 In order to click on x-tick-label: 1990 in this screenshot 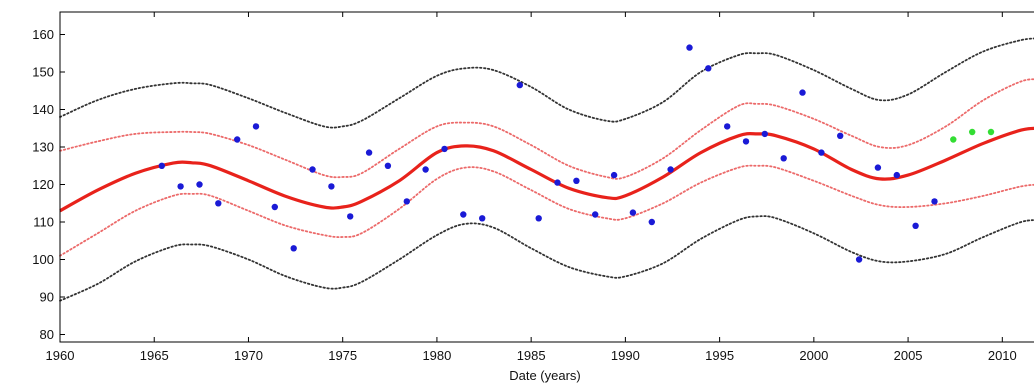, I will do `click(625, 355)`.